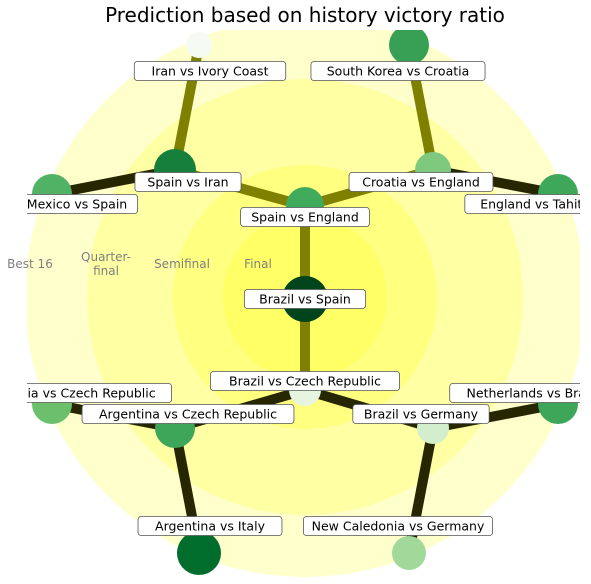  I want to click on match-label-text: Iran vs Ivory Coast, so click(210, 71).